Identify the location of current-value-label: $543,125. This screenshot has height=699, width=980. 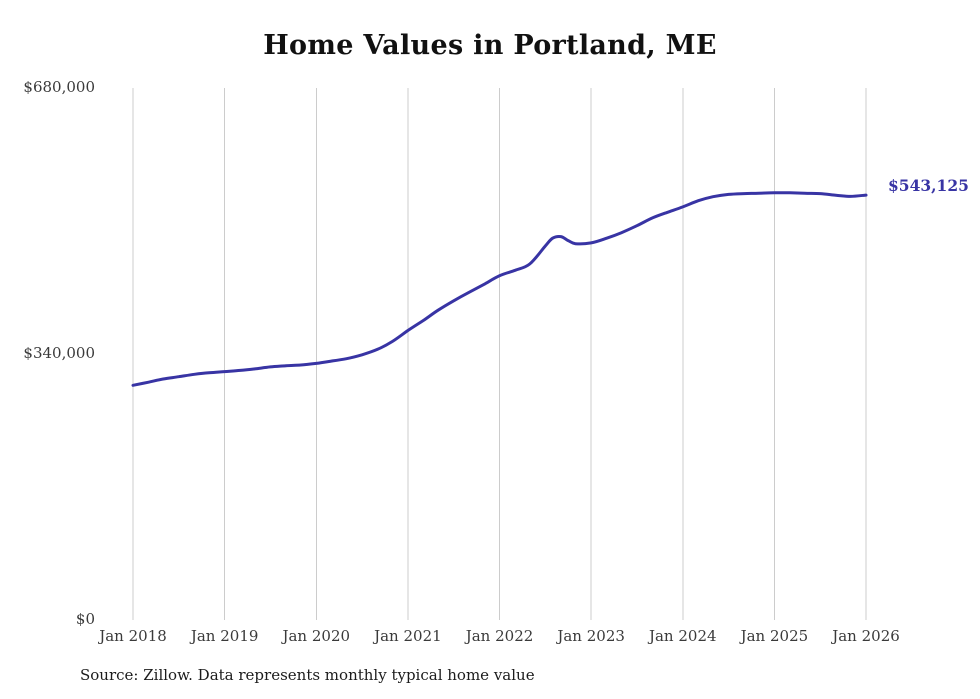
(928, 185).